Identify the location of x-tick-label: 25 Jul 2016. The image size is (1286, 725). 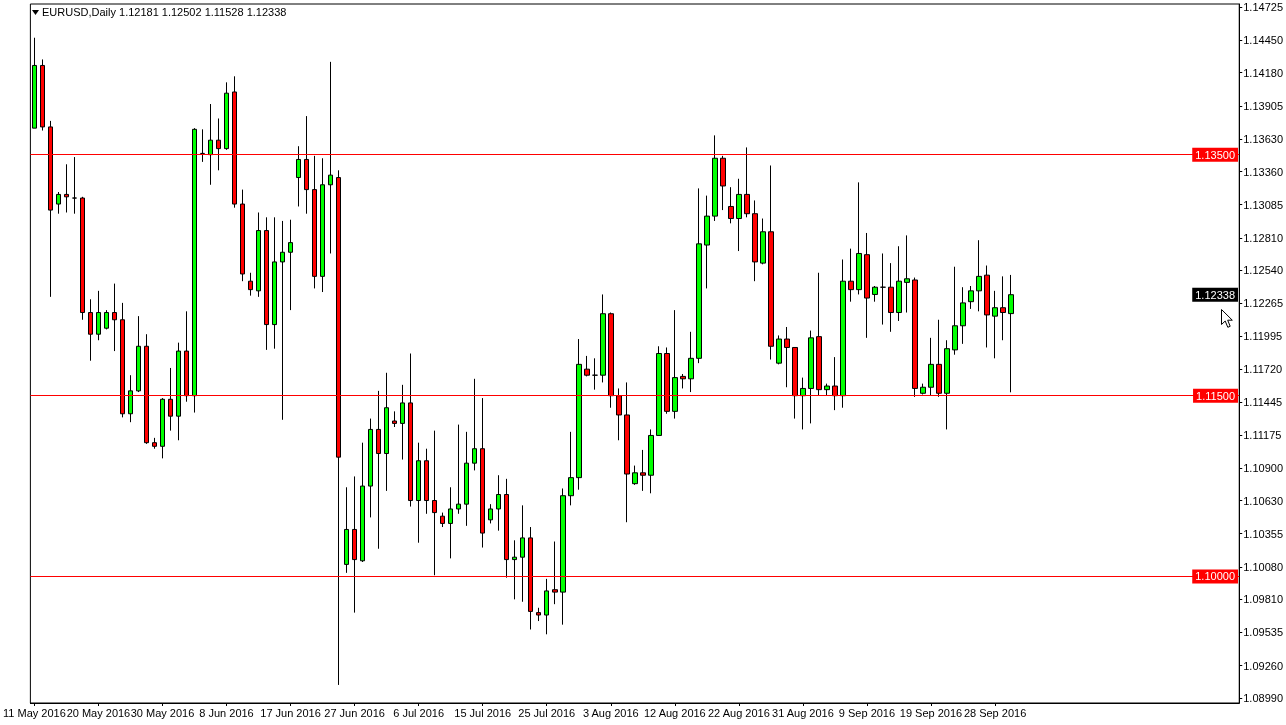
(547, 712).